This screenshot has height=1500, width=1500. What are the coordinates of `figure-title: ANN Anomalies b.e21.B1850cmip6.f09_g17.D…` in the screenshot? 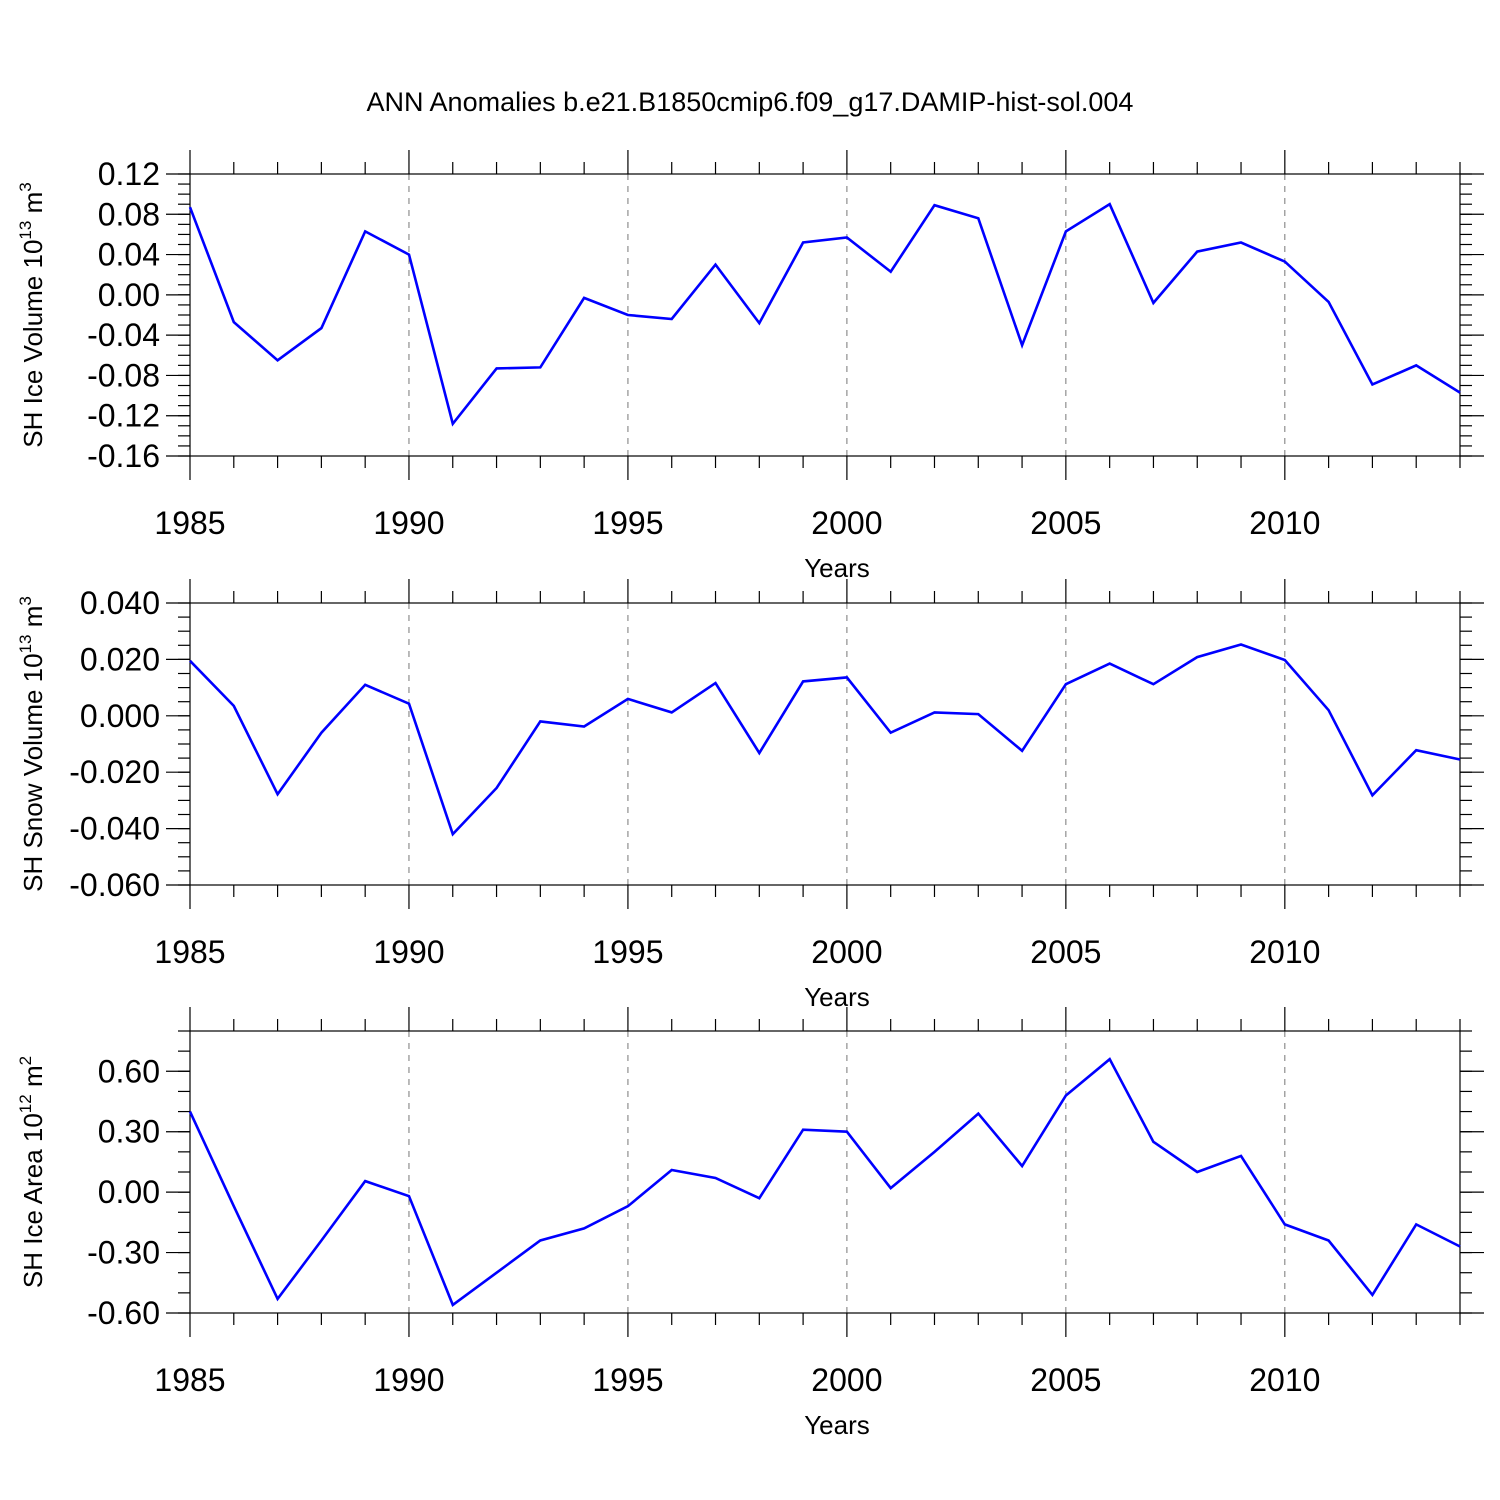 It's located at (750, 102).